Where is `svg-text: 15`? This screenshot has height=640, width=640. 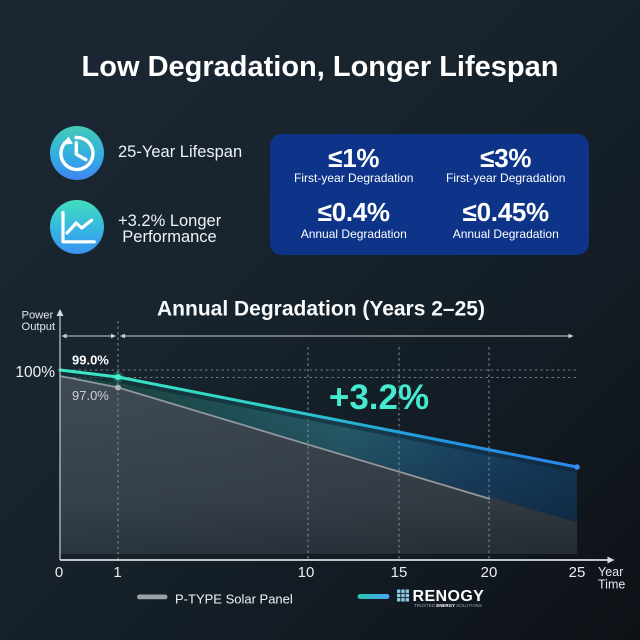 svg-text: 15 is located at coordinates (399, 572).